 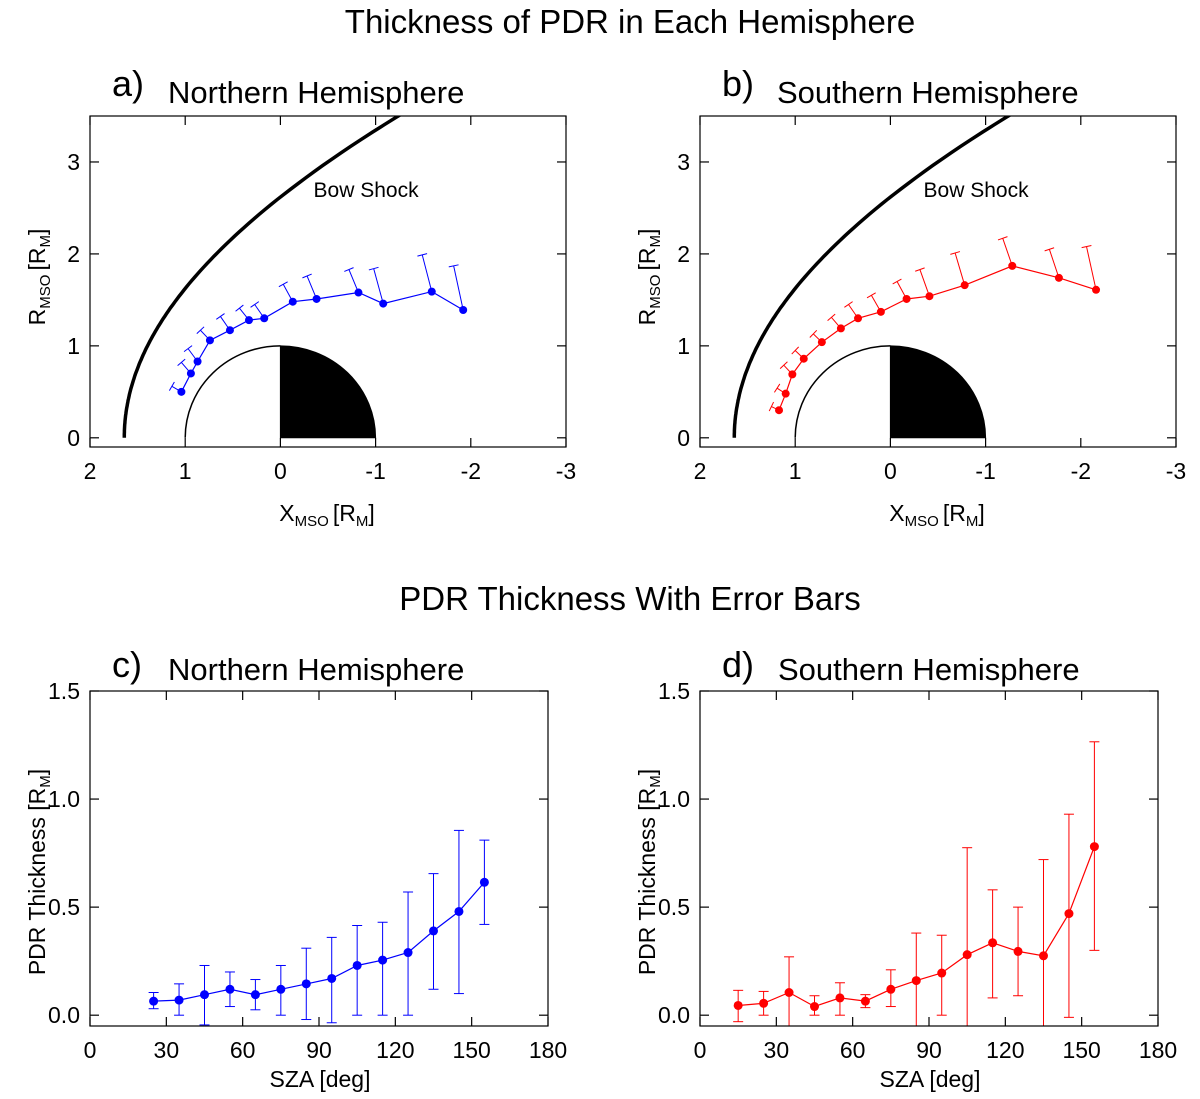 What do you see at coordinates (1081, 1050) in the screenshot?
I see `panel-d-xtick-label: 150` at bounding box center [1081, 1050].